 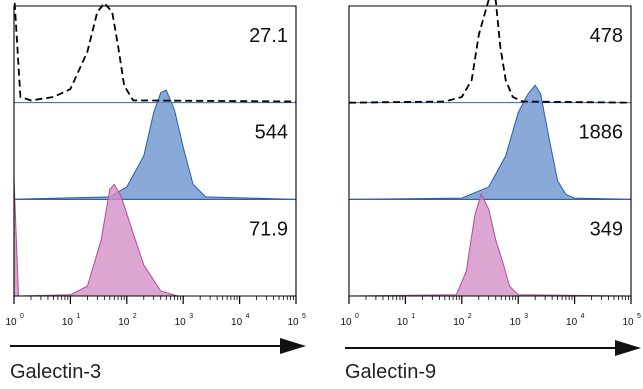 What do you see at coordinates (390, 372) in the screenshot?
I see `x-axis-title: Galectin-9` at bounding box center [390, 372].